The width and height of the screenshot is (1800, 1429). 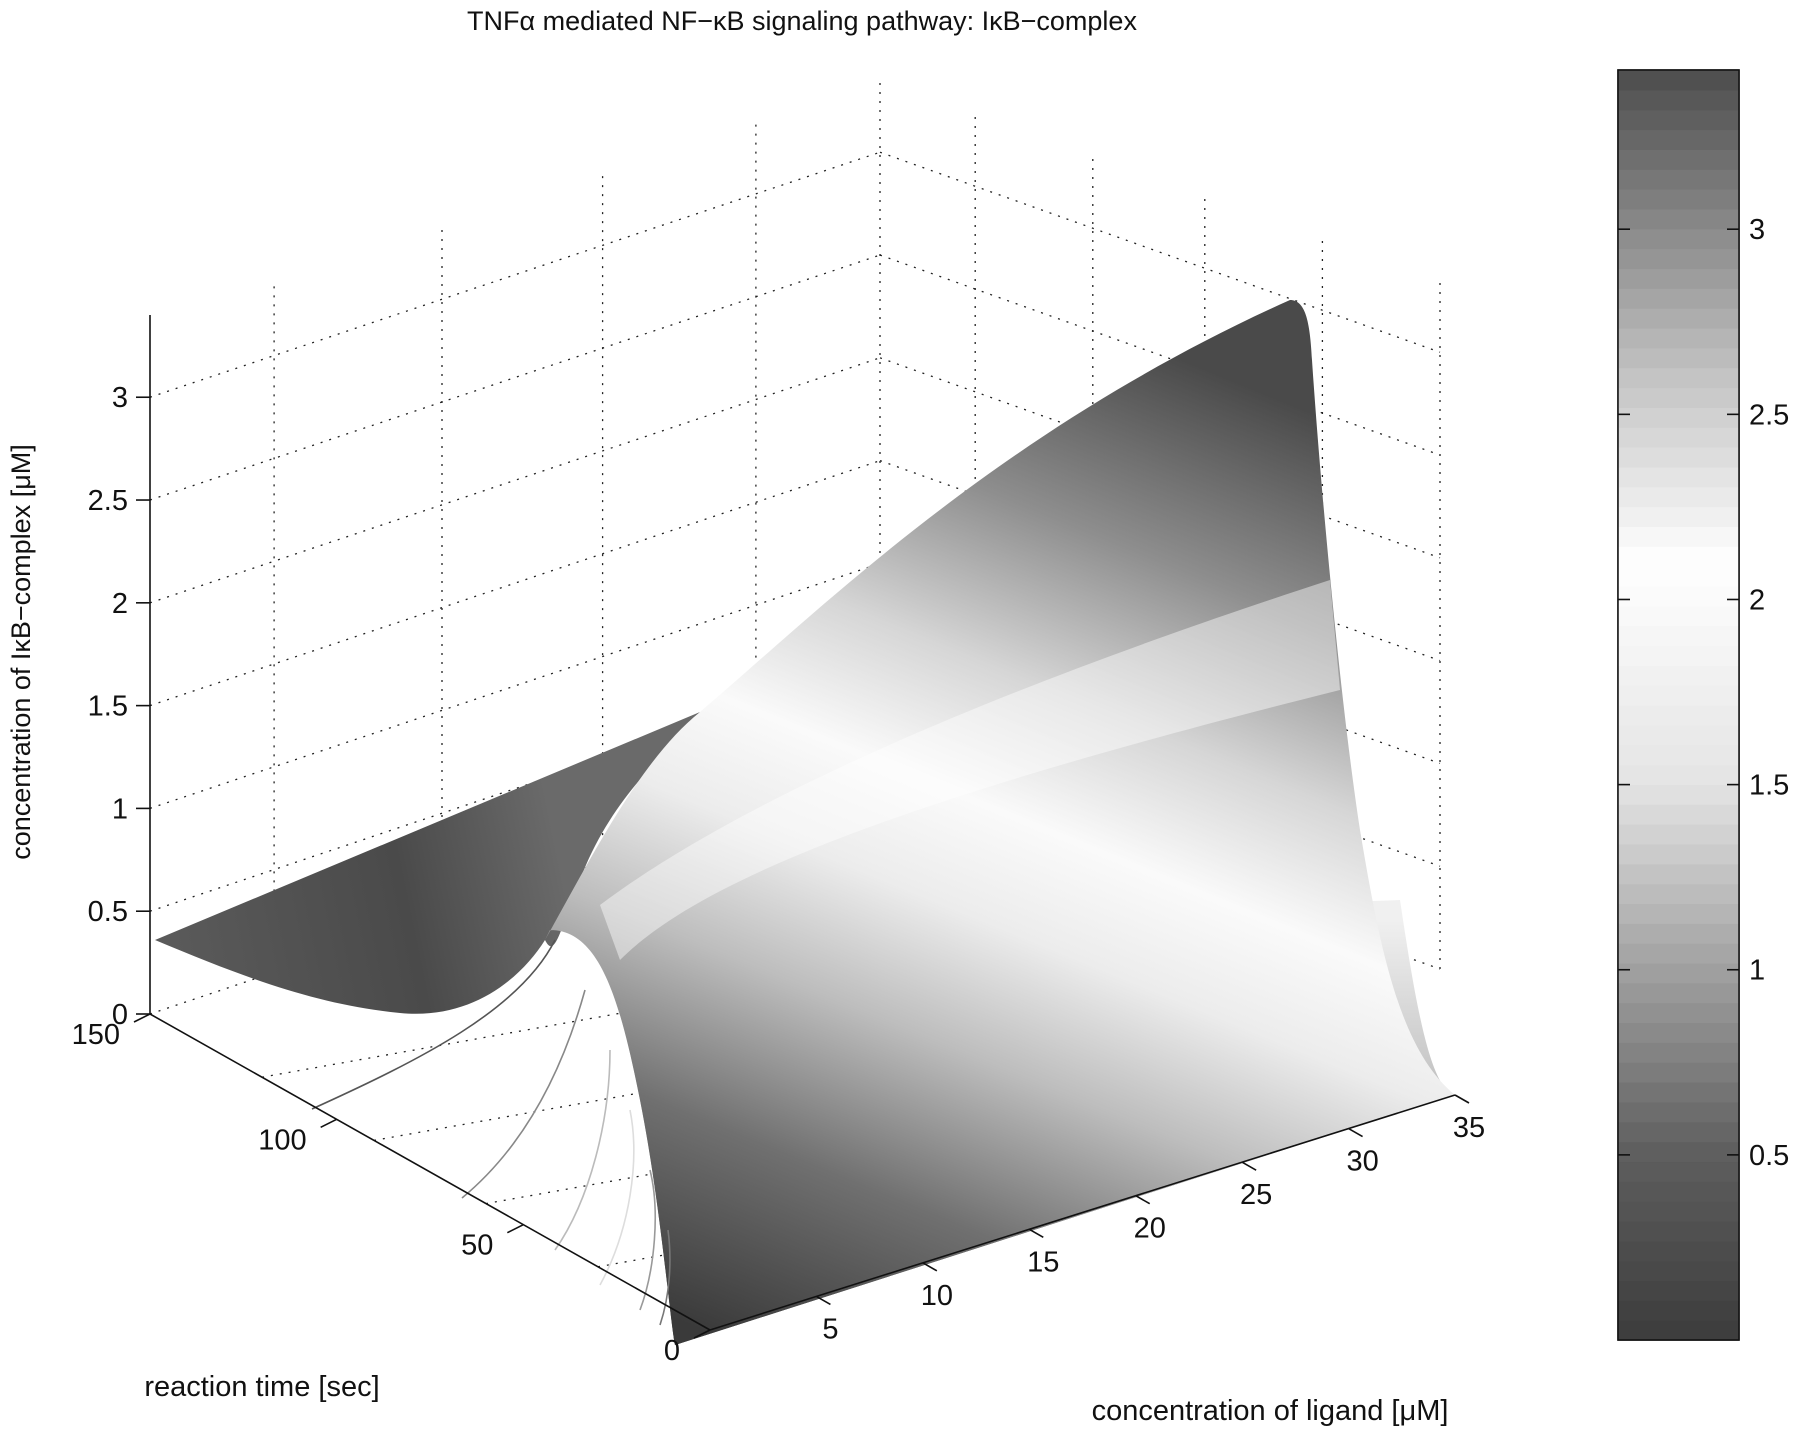 What do you see at coordinates (1757, 230) in the screenshot?
I see `colorbar-tick-label: 3` at bounding box center [1757, 230].